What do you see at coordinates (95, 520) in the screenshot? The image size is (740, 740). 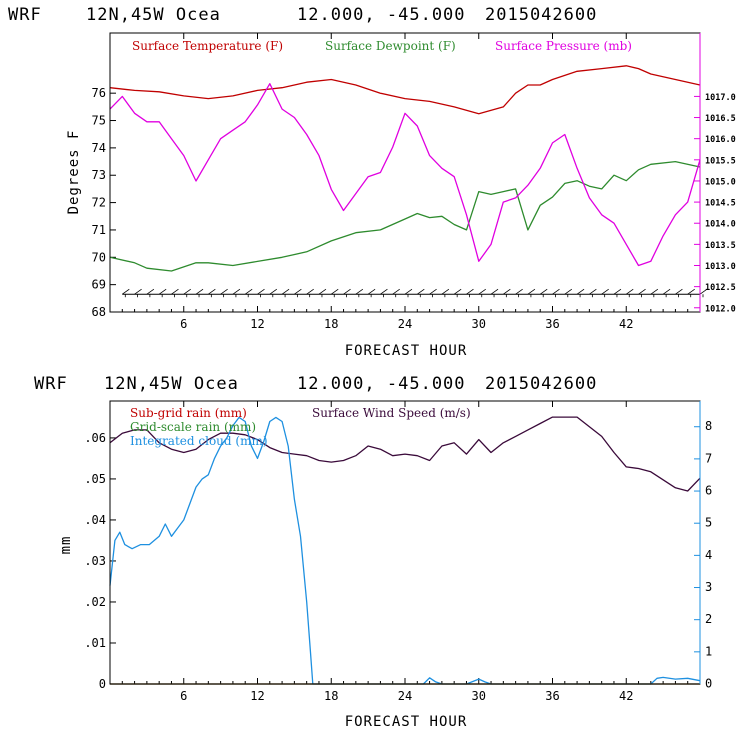 I see `y-left-tick-label: .04` at bounding box center [95, 520].